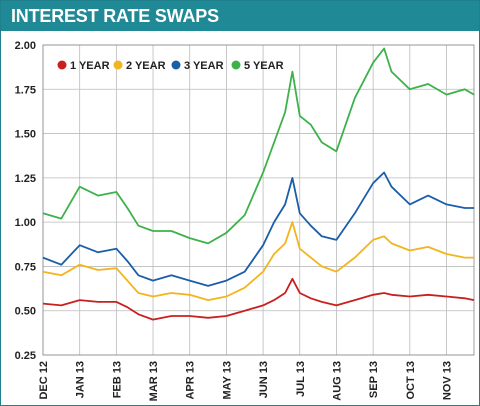 This screenshot has width=480, height=406. Describe the element at coordinates (25, 135) in the screenshot. I see `y-tick-label: 1.50` at that location.